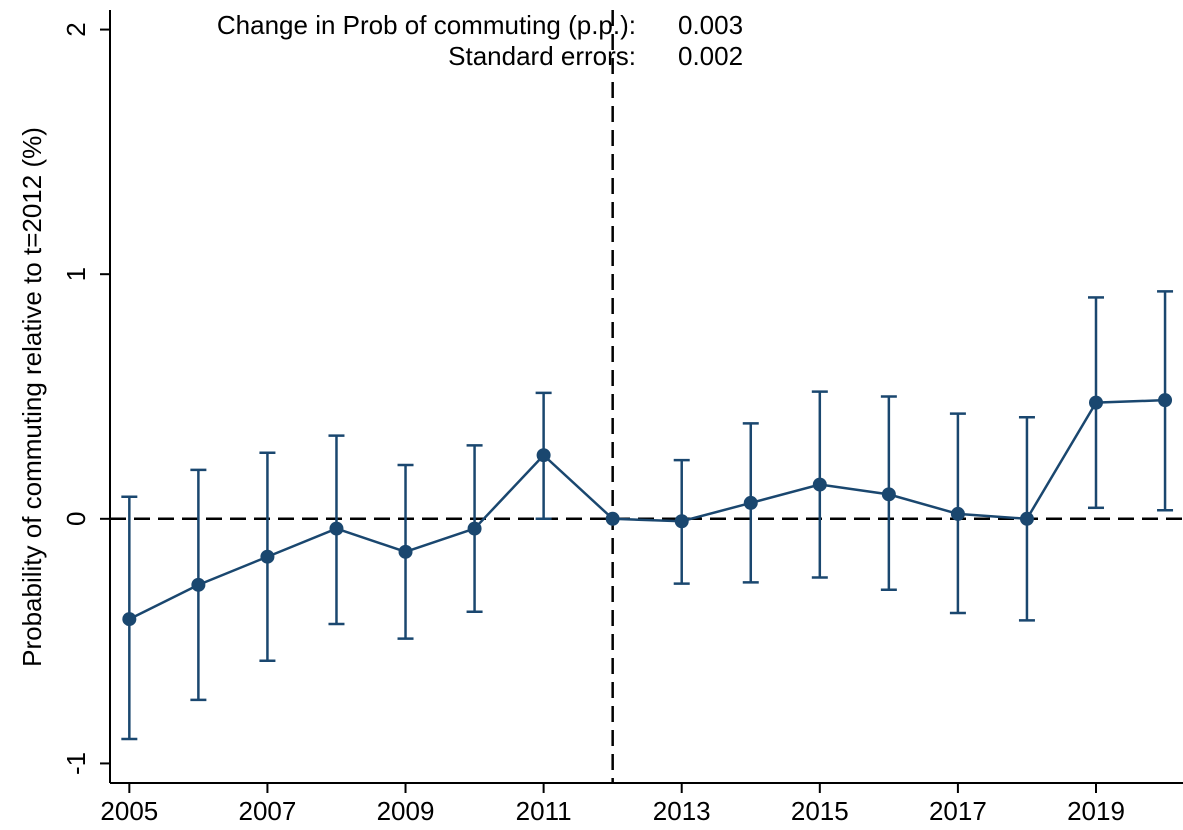 The width and height of the screenshot is (1183, 830). Describe the element at coordinates (76, 763) in the screenshot. I see `y-tick-label: -1` at that location.